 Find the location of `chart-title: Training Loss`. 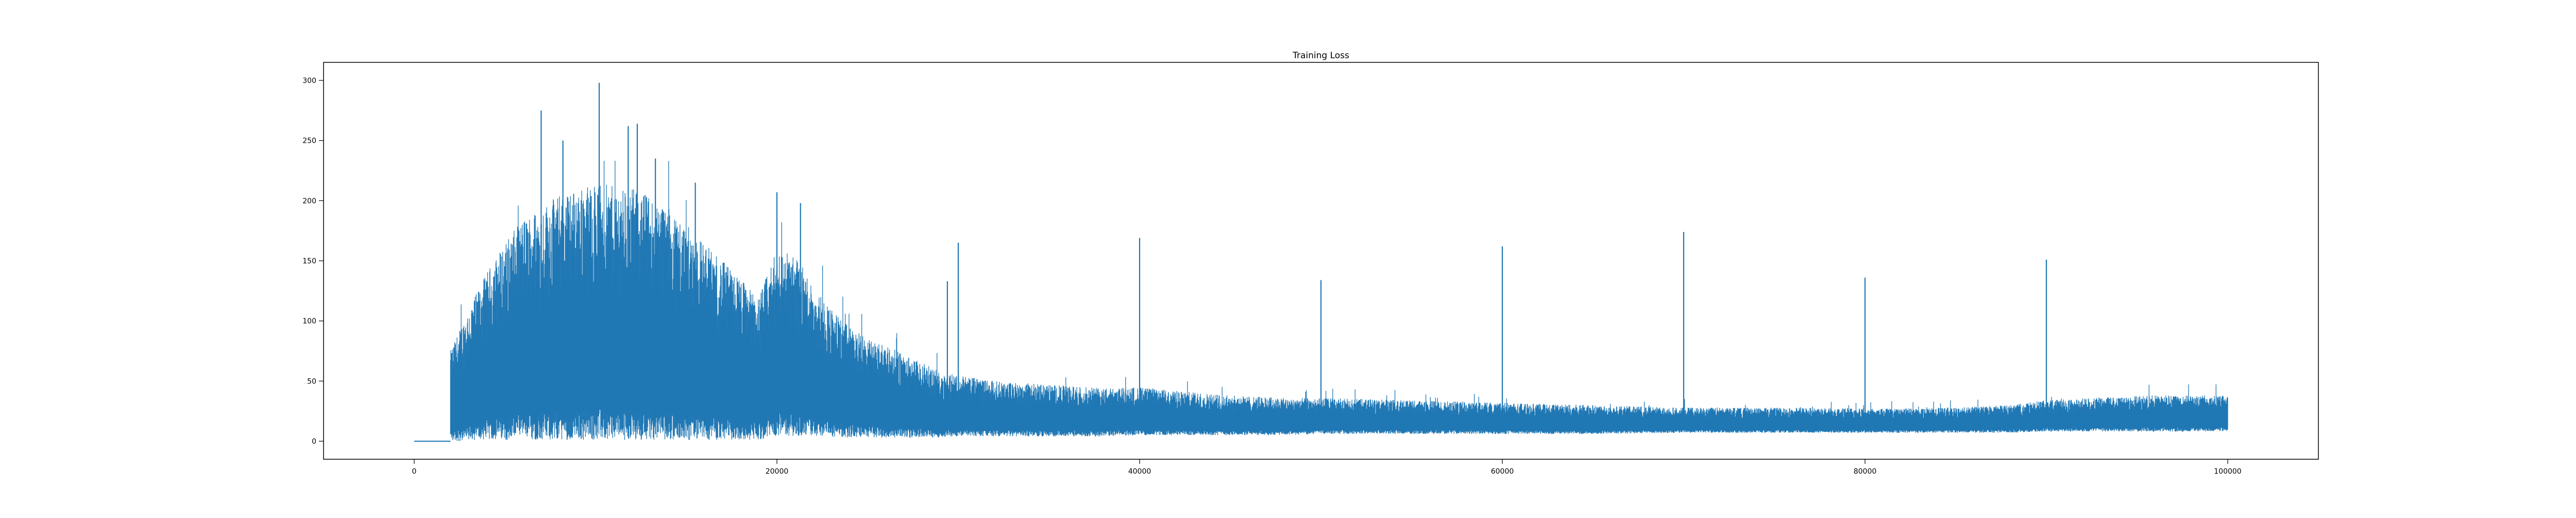

chart-title: Training Loss is located at coordinates (1320, 56).